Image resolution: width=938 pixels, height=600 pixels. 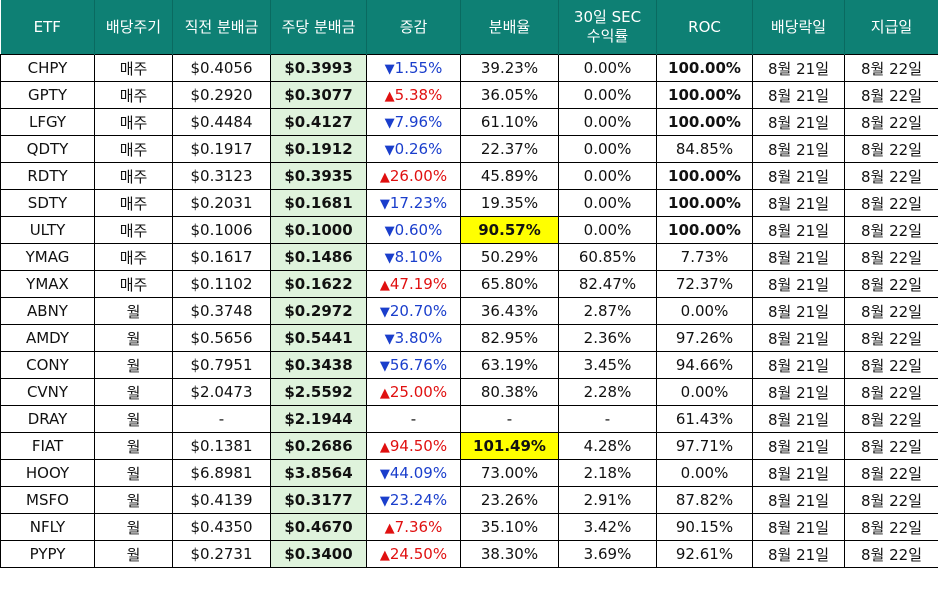 What do you see at coordinates (509, 338) in the screenshot?
I see `distribution-rate: 82.95%` at bounding box center [509, 338].